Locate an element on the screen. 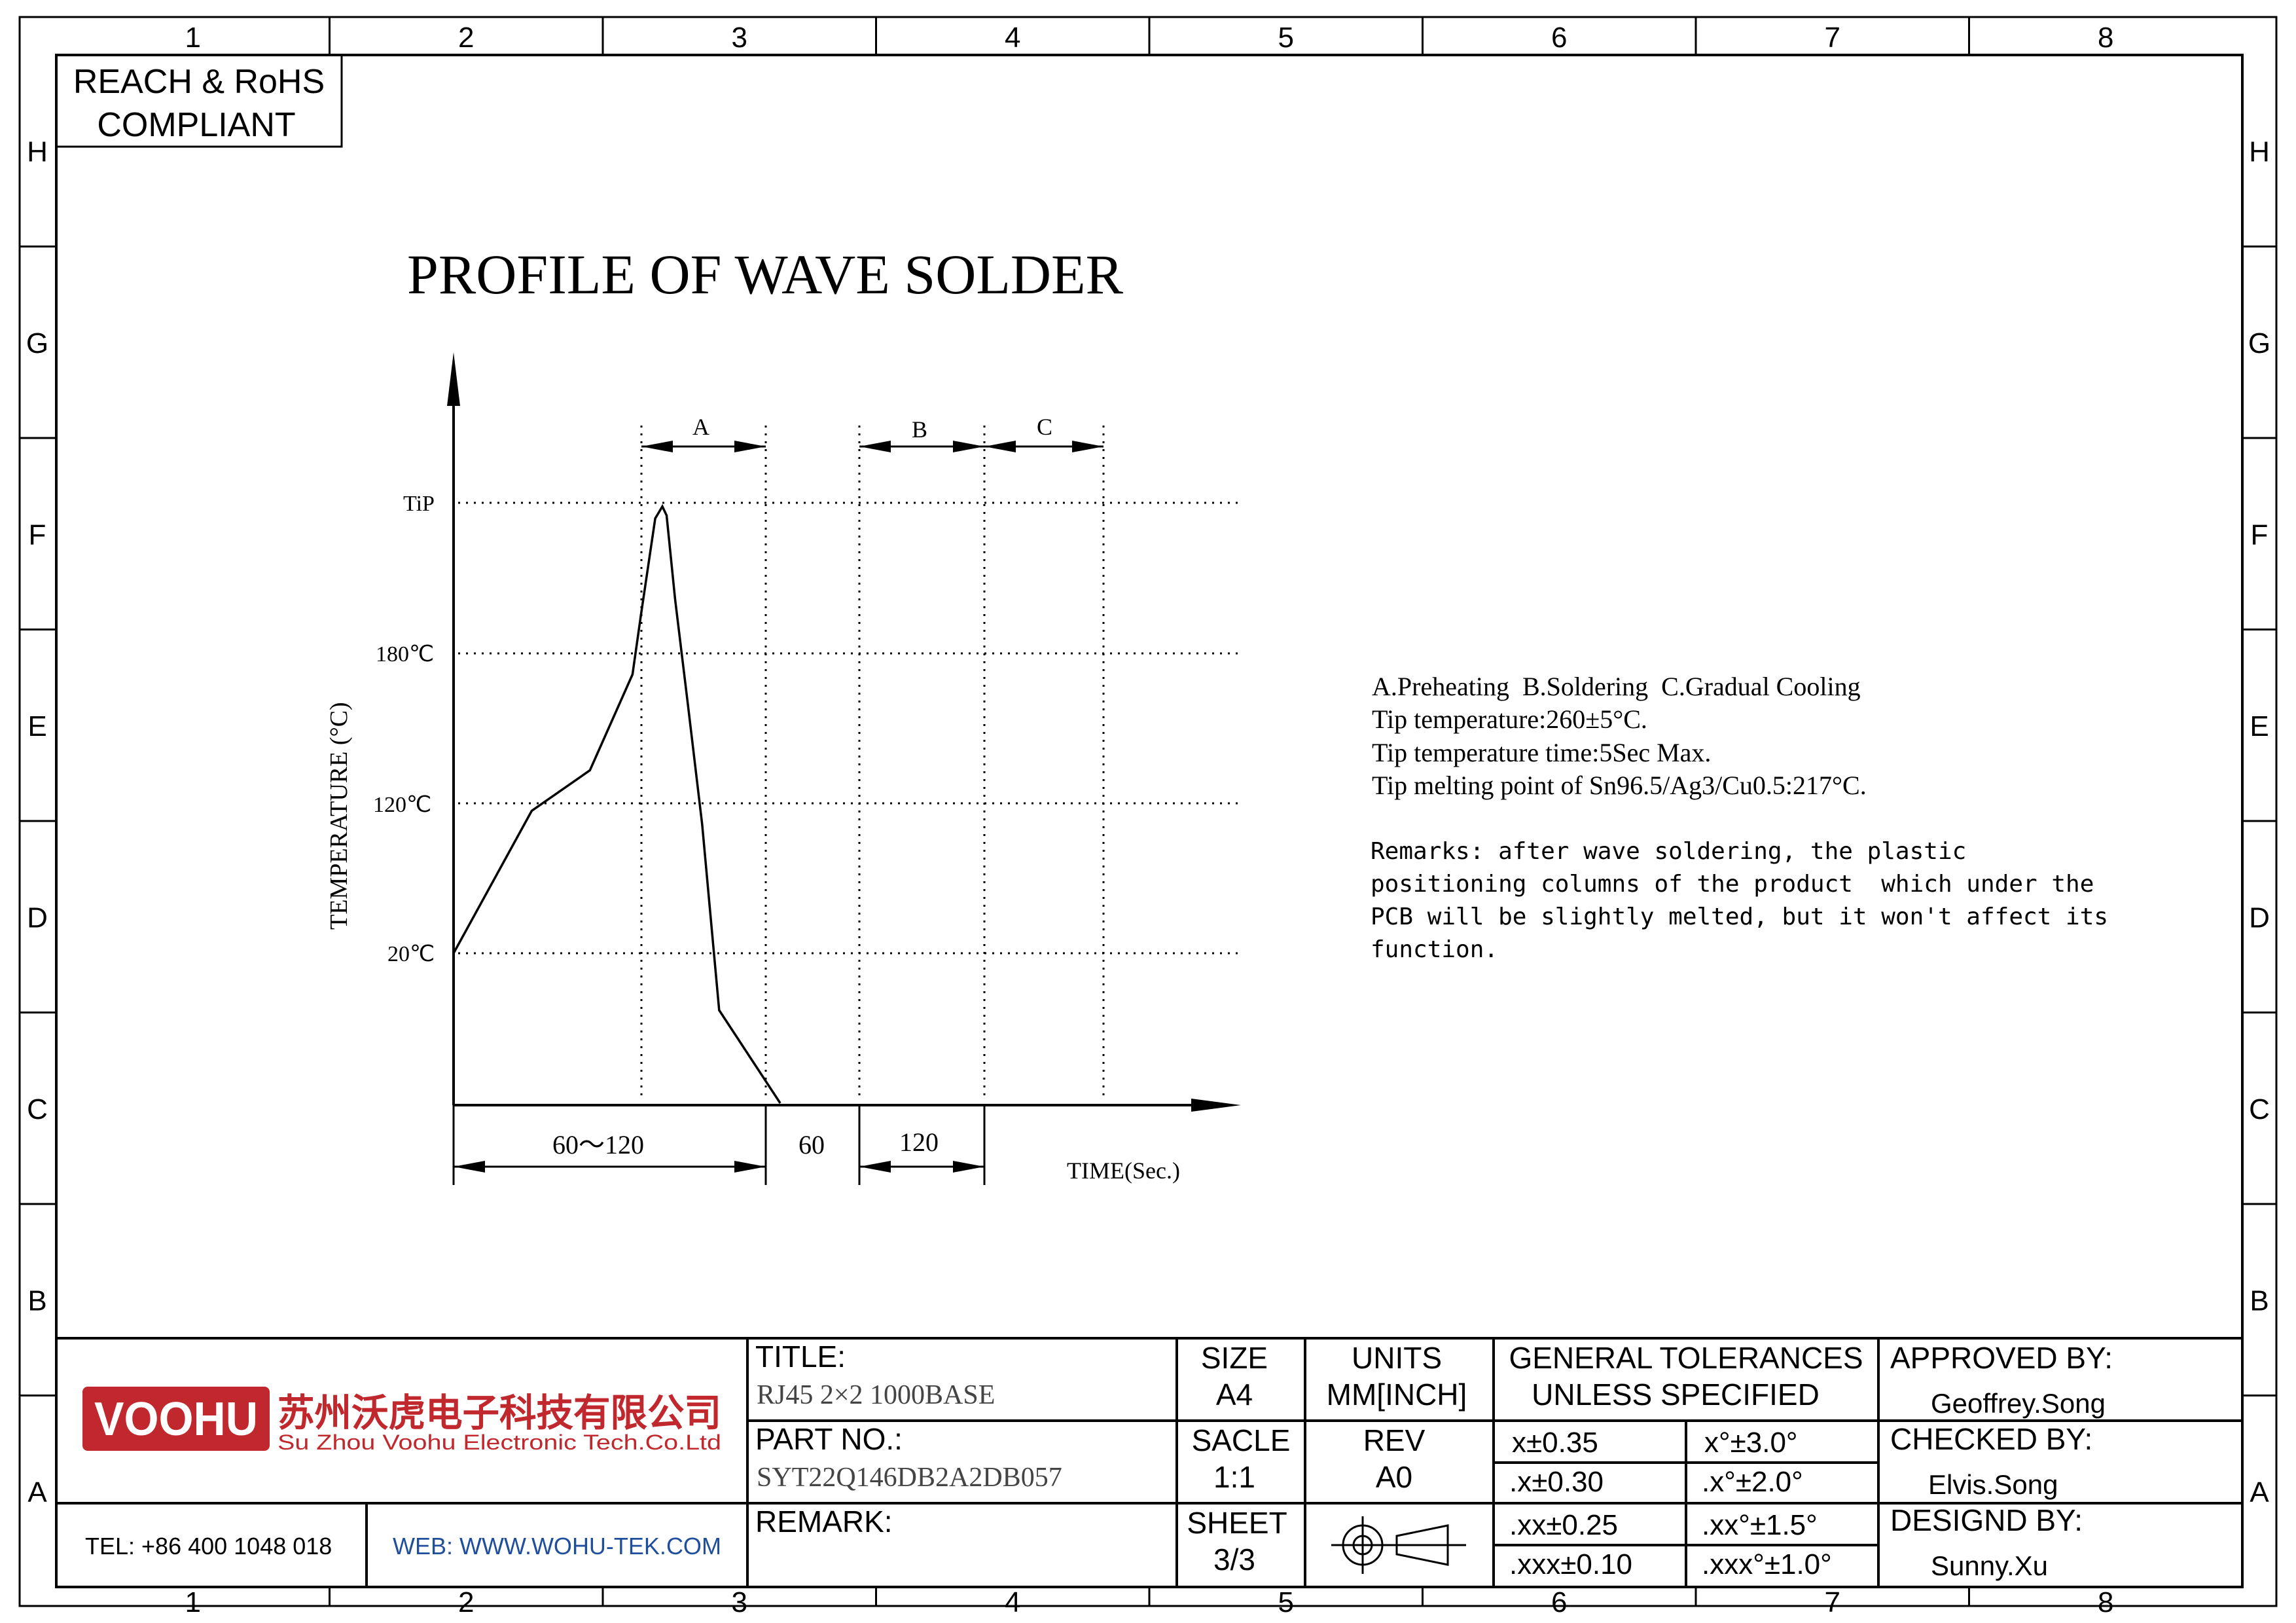  y-tick-label-tip: TiP is located at coordinates (419, 504).